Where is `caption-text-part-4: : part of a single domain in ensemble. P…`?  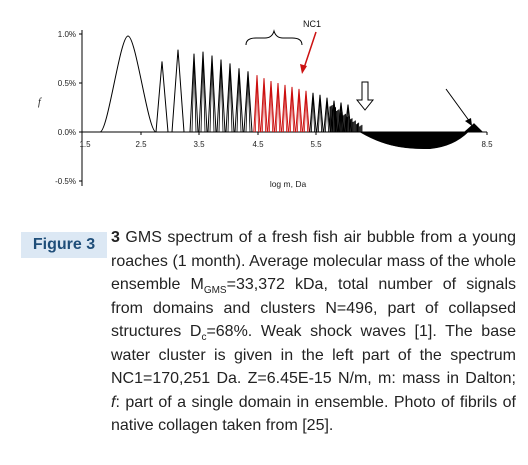
caption-text-part-4: : part of a single domain in ensemble. P… is located at coordinates (313, 414).